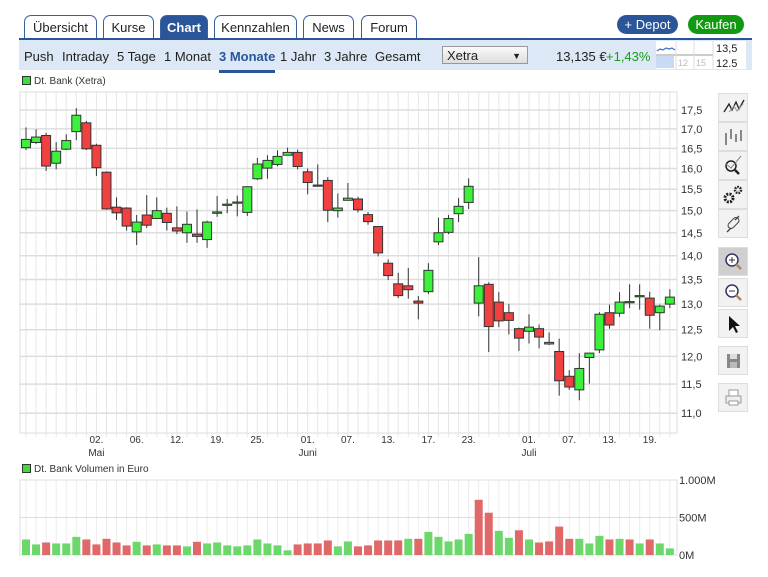 The image size is (768, 577). I want to click on zoom-in-button, so click(733, 261).